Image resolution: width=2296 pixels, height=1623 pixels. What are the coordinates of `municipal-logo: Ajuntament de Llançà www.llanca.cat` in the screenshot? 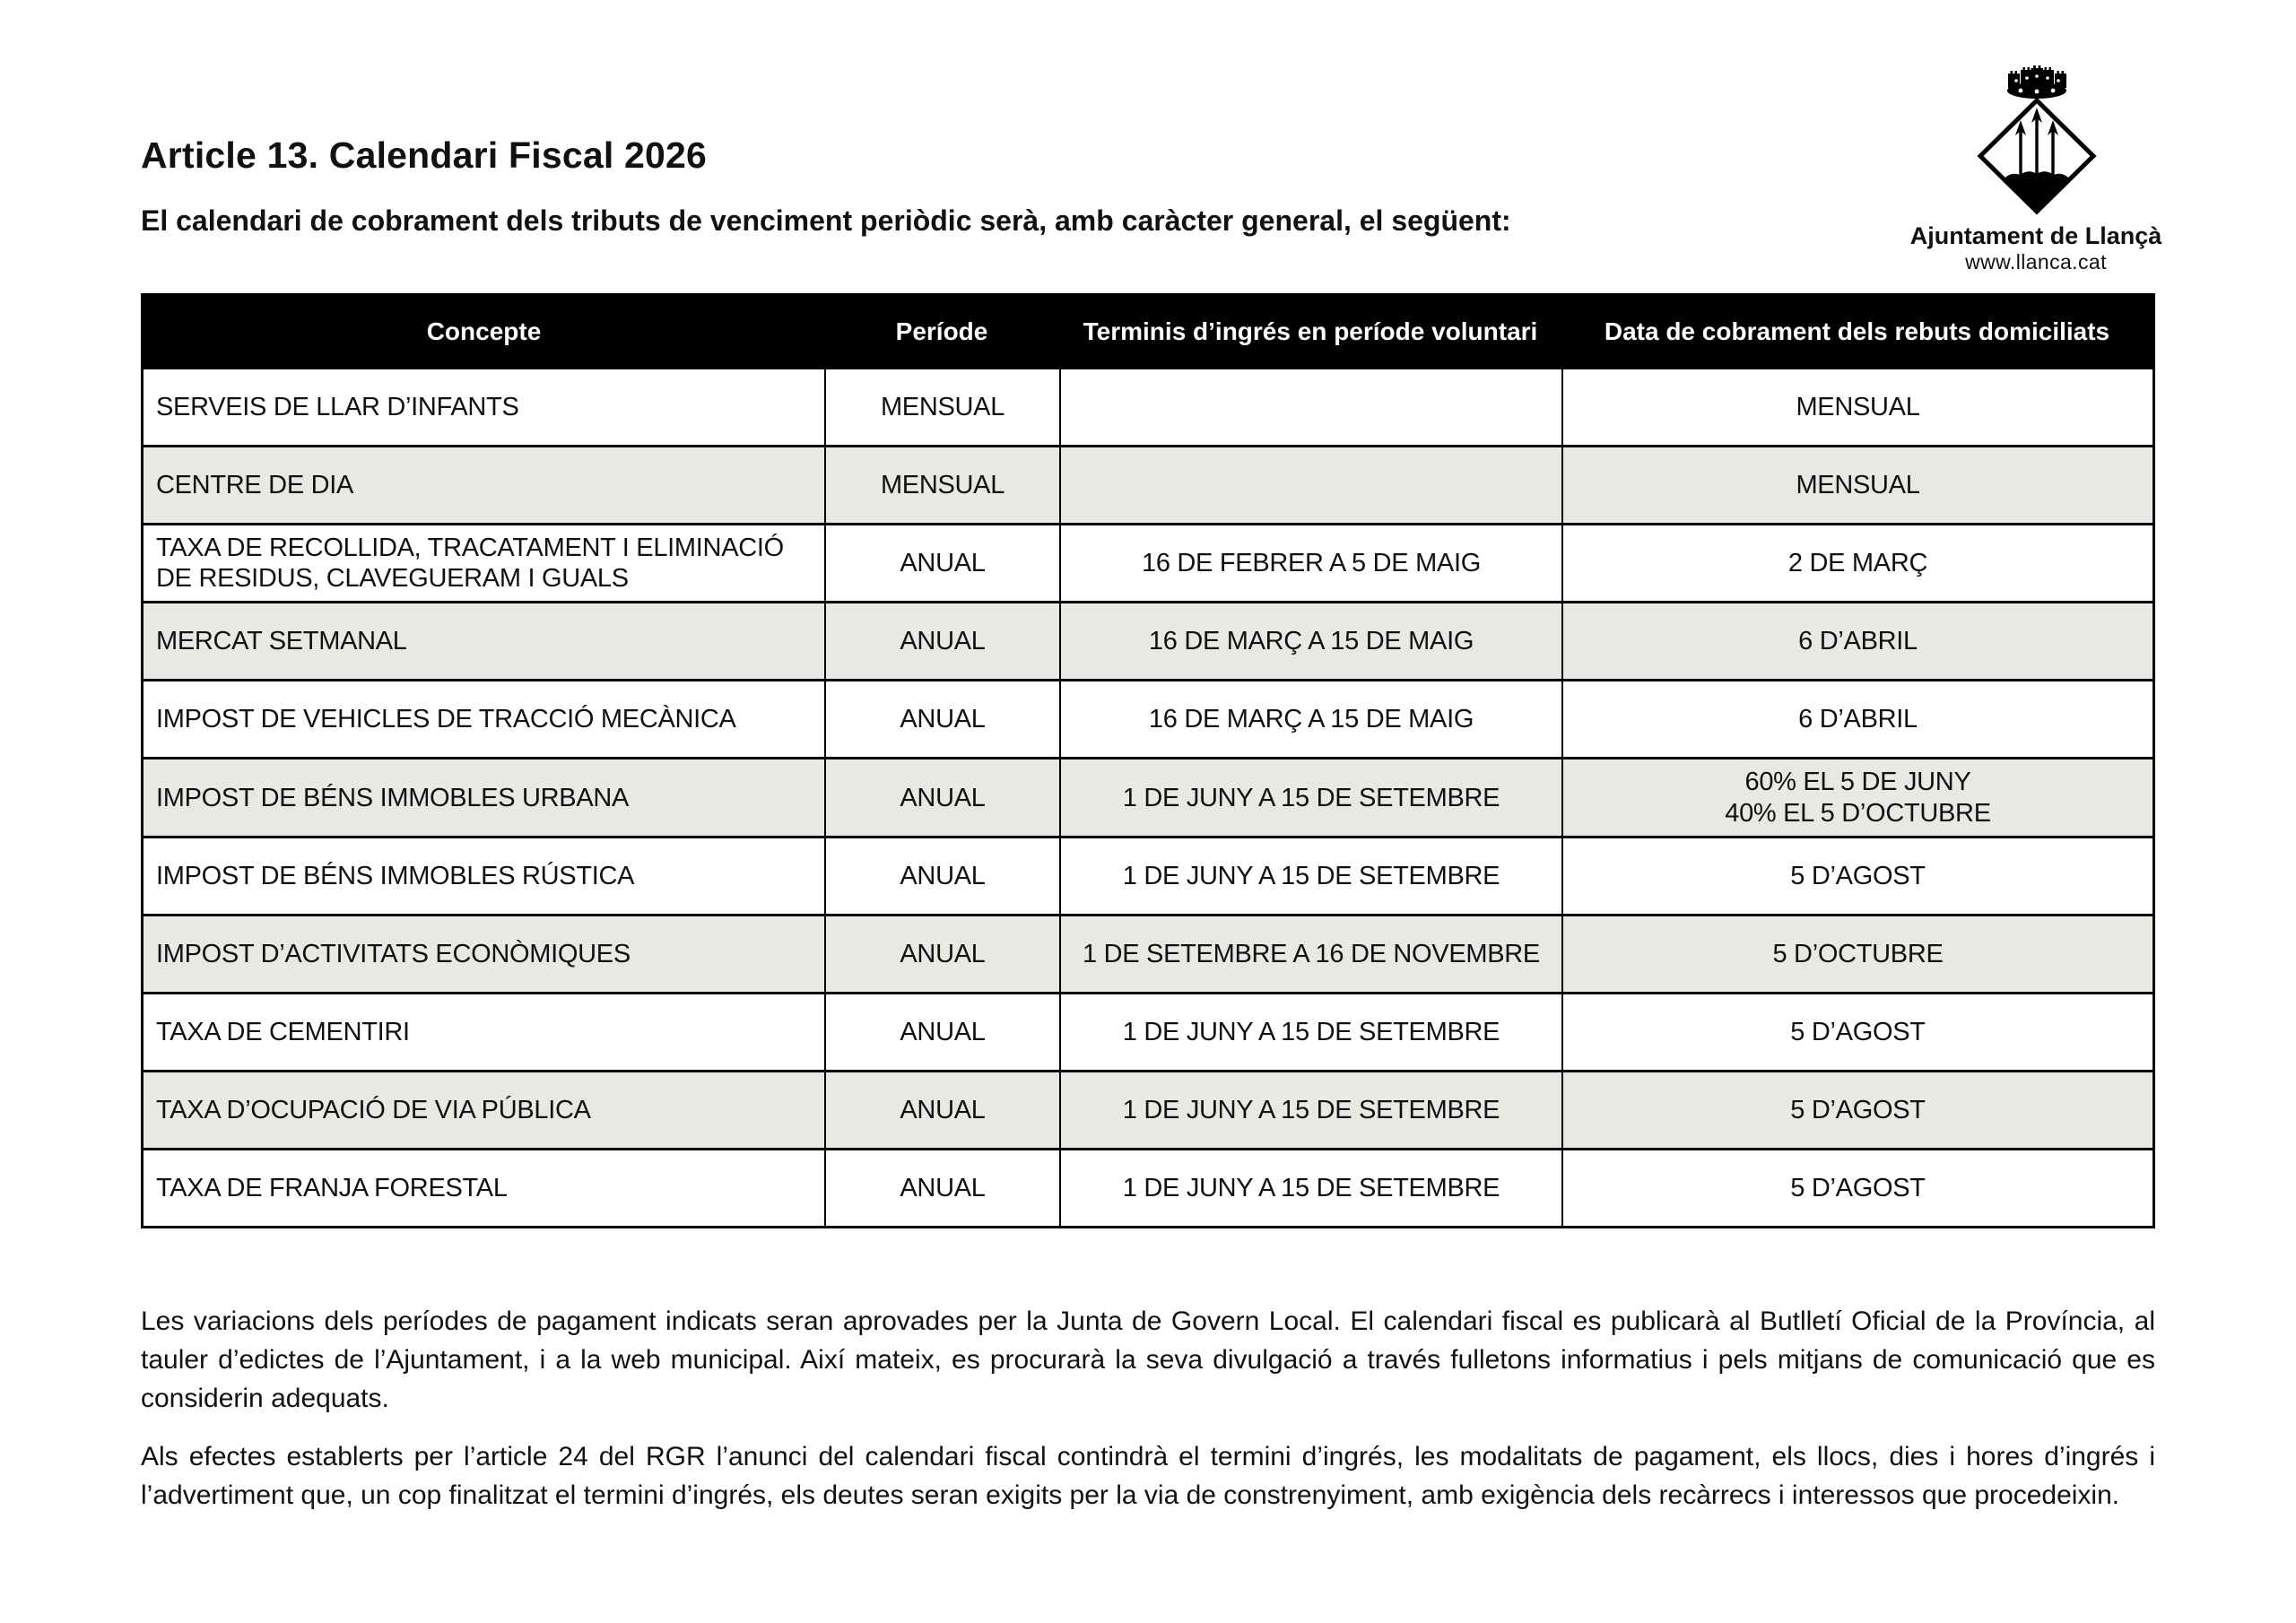 It's located at (2035, 168).